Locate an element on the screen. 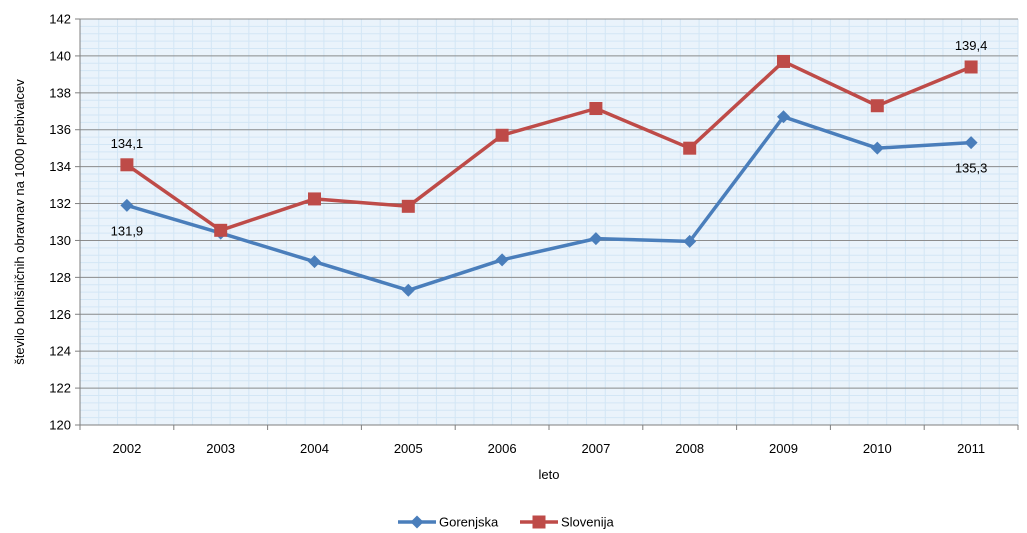 The height and width of the screenshot is (533, 1027). data-point-slovenija-2006 is located at coordinates (502, 135).